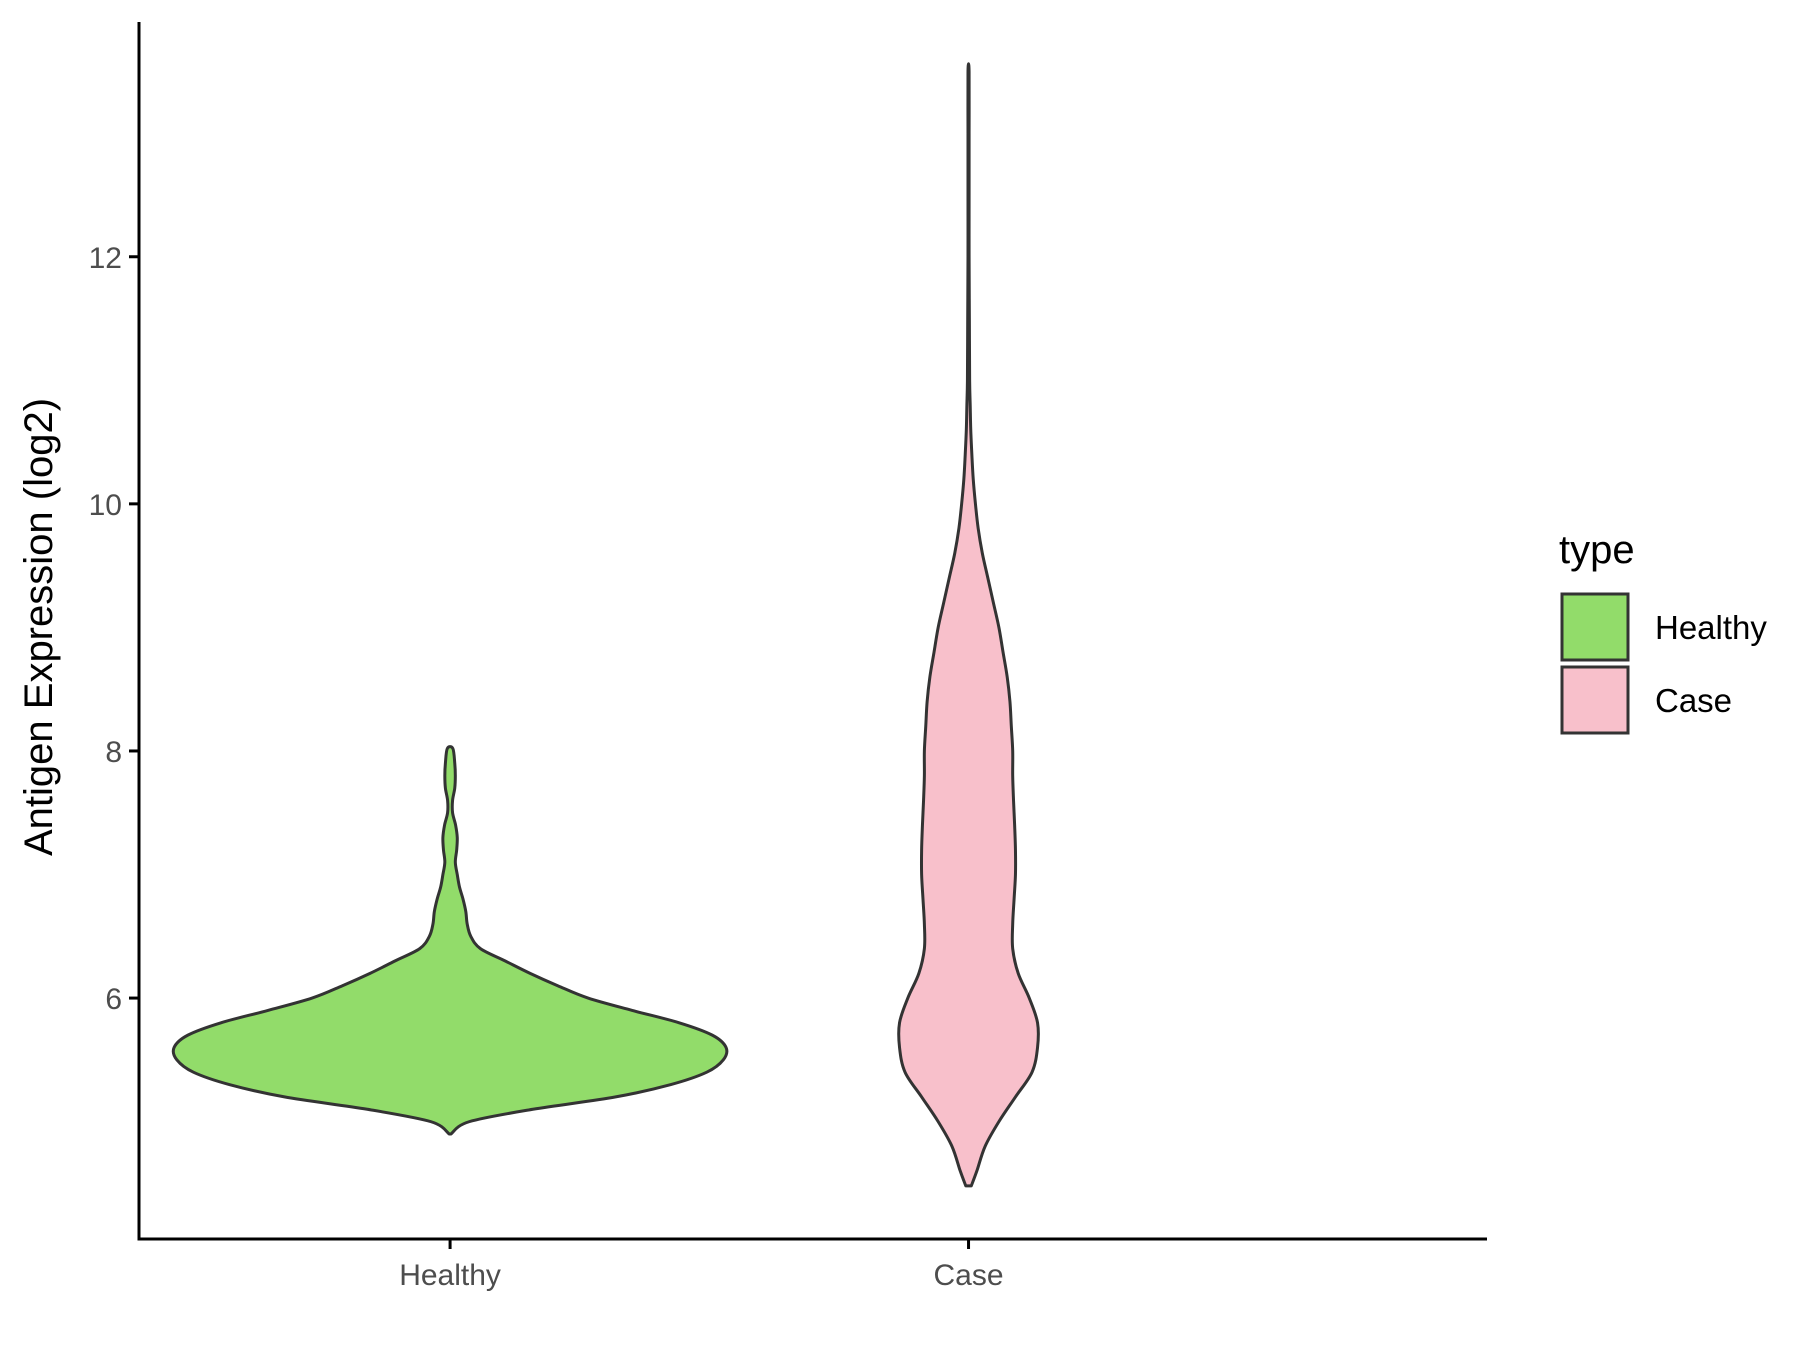 The image size is (1800, 1350). What do you see at coordinates (968, 625) in the screenshot?
I see `violin-case` at bounding box center [968, 625].